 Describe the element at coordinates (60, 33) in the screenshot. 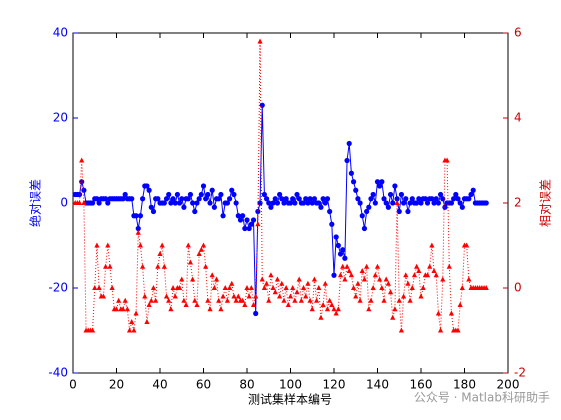

I see `y-tick-label: 40` at that location.